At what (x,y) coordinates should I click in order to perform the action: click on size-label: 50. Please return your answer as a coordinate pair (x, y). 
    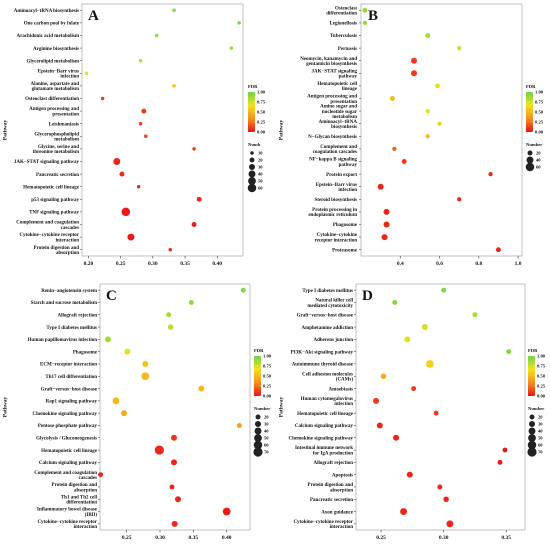
    Looking at the image, I should click on (266, 438).